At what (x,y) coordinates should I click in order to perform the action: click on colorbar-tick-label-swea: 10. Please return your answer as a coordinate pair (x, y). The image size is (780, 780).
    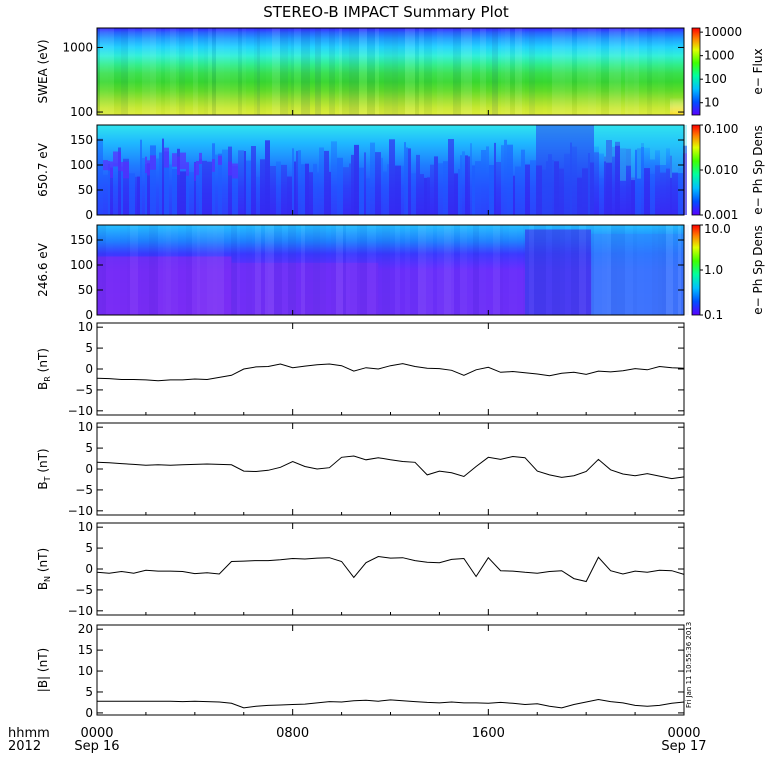
    Looking at the image, I should click on (711, 103).